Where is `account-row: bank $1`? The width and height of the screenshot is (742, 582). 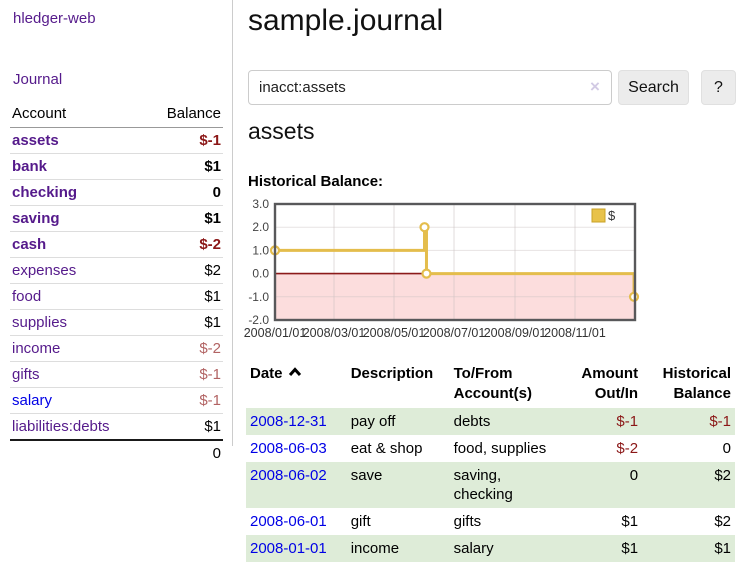 account-row: bank $1 is located at coordinates (116, 166).